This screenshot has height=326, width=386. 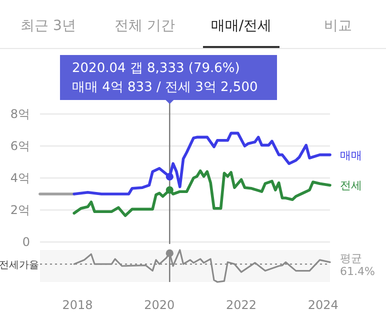 I want to click on y-tick-label: 6억, so click(x=20, y=146).